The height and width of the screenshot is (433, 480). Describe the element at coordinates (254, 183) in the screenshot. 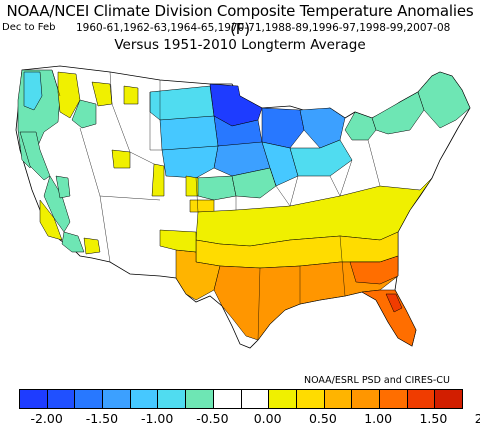

I see `region-mo-mint` at that location.